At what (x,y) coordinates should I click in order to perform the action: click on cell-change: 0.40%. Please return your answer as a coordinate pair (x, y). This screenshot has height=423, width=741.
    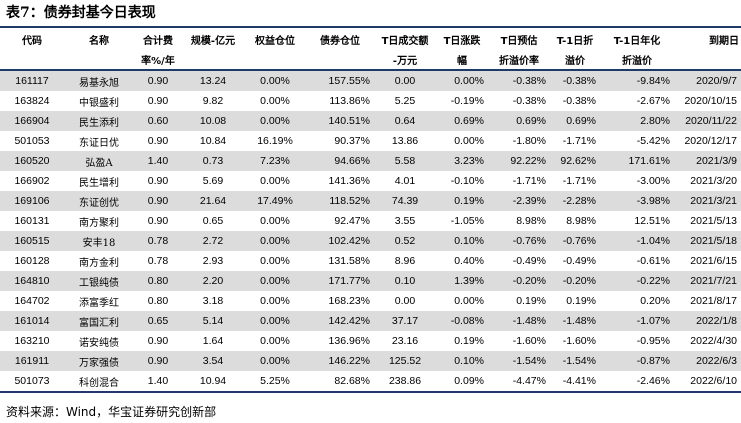
    Looking at the image, I should click on (469, 261).